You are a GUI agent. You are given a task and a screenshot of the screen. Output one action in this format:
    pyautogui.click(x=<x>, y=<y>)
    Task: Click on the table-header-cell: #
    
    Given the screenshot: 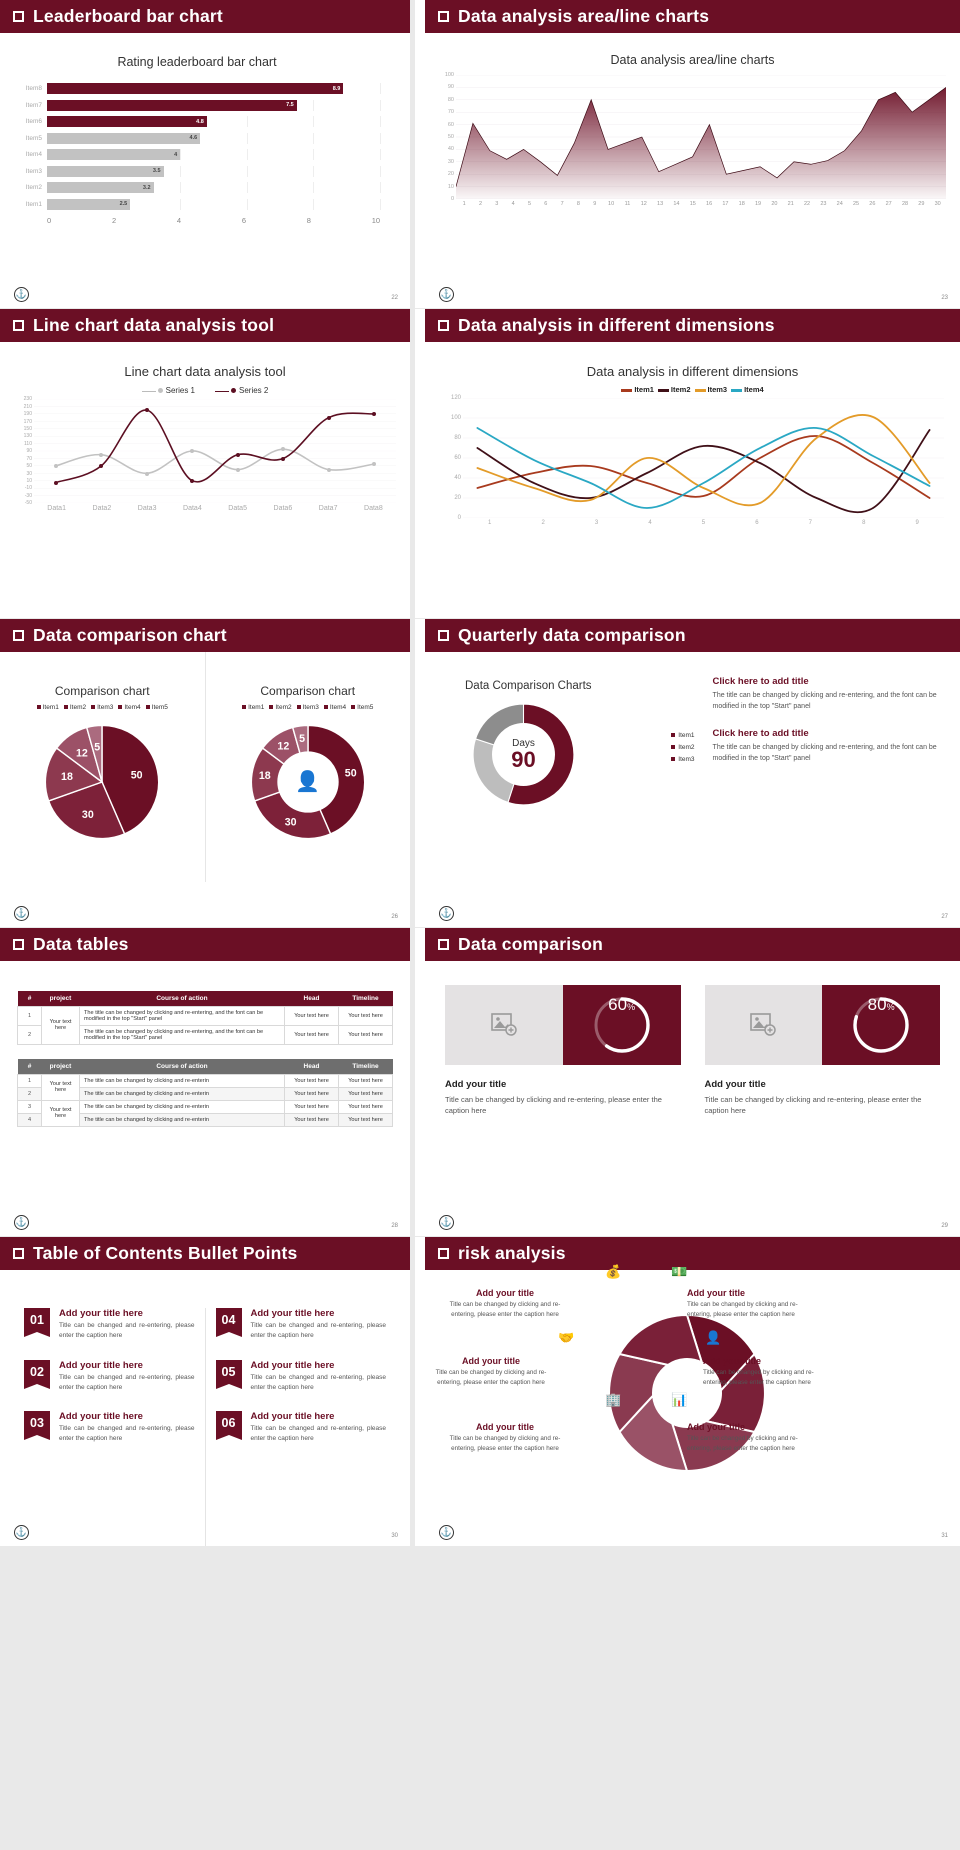 What is the action you would take?
    pyautogui.click(x=29, y=1066)
    